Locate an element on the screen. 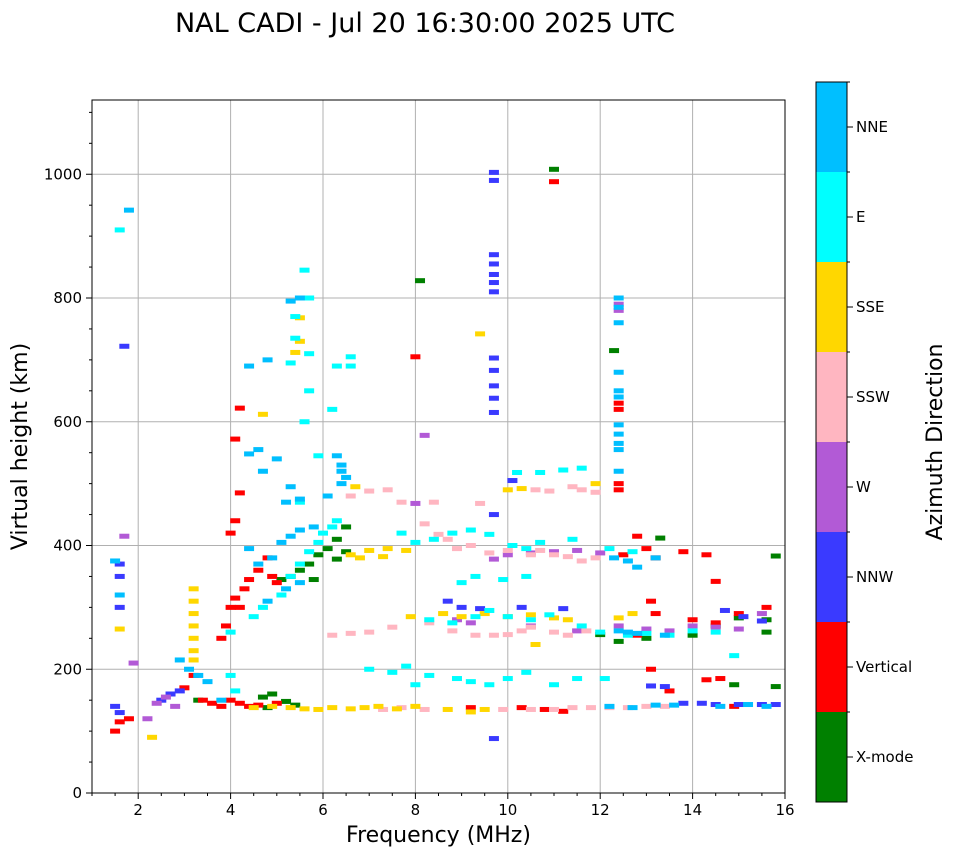 The width and height of the screenshot is (958, 857). colorbar: X-mode Vertical NNW W SSW SSE E NNE is located at coordinates (864, 442).